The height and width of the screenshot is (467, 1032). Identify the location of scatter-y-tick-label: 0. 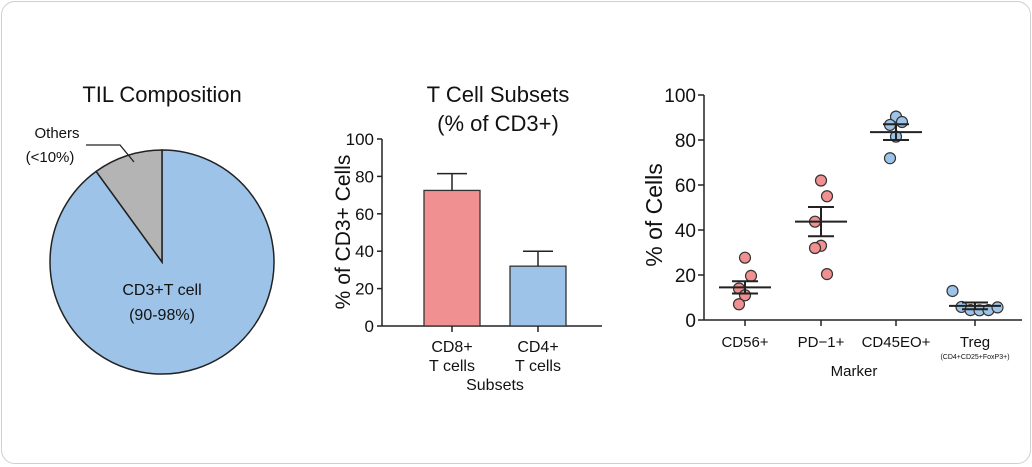
(690, 321).